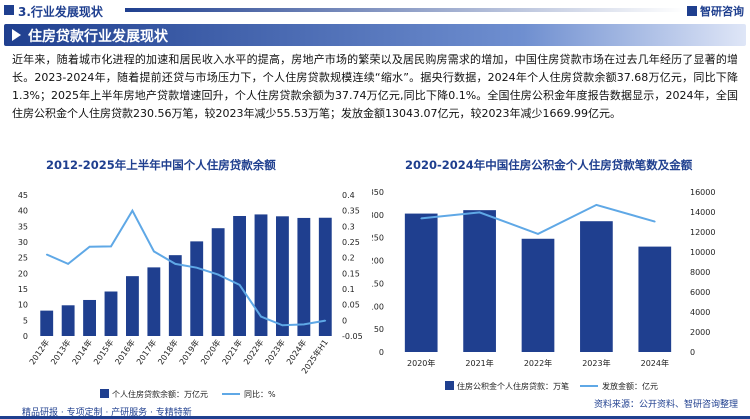  What do you see at coordinates (702, 192) in the screenshot?
I see `y-right-tick-label: 16000` at bounding box center [702, 192].